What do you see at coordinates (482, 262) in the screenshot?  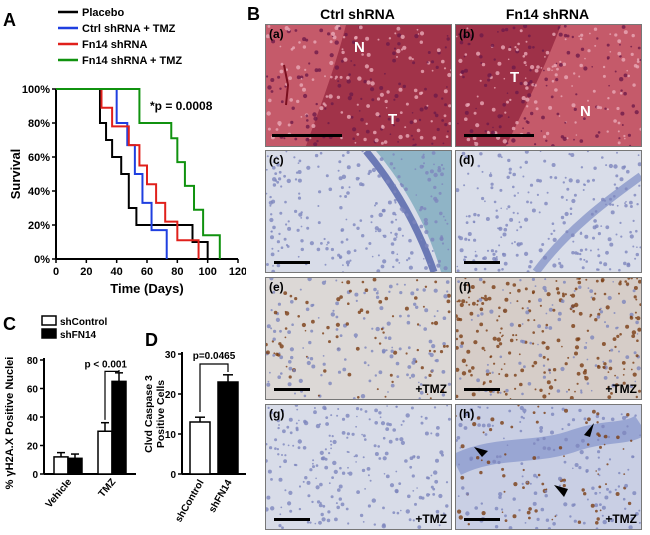 I see `scale-bar` at bounding box center [482, 262].